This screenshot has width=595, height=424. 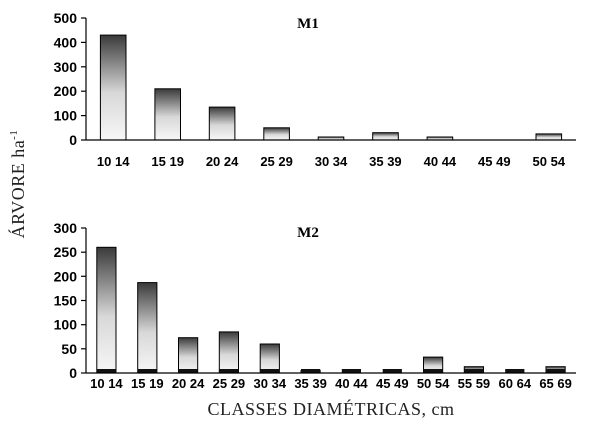 I want to click on chart-m2-x-tick-label: 35 39, so click(x=310, y=383).